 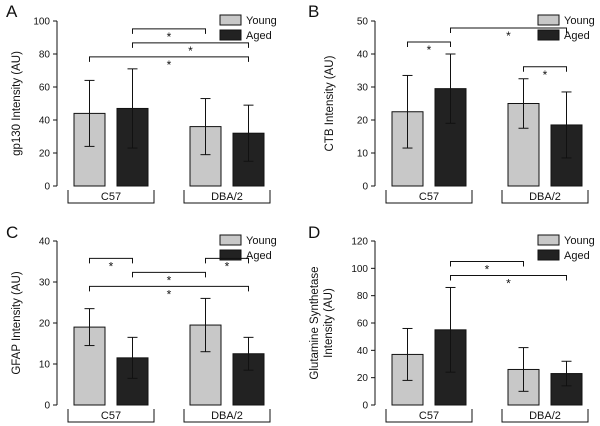 I want to click on y-axis-label: Intensity (AU), so click(x=329, y=323).